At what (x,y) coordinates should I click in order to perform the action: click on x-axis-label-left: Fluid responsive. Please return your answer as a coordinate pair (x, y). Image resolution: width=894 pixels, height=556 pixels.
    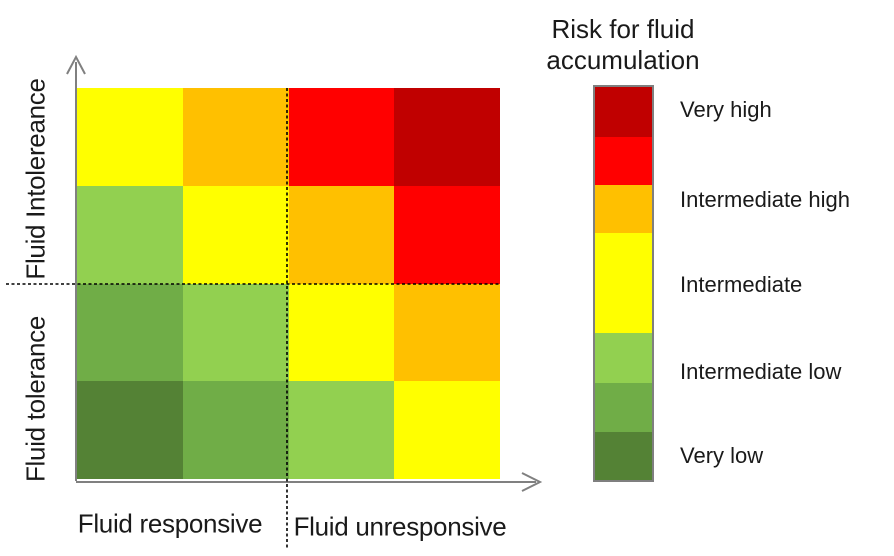
    Looking at the image, I should click on (170, 523).